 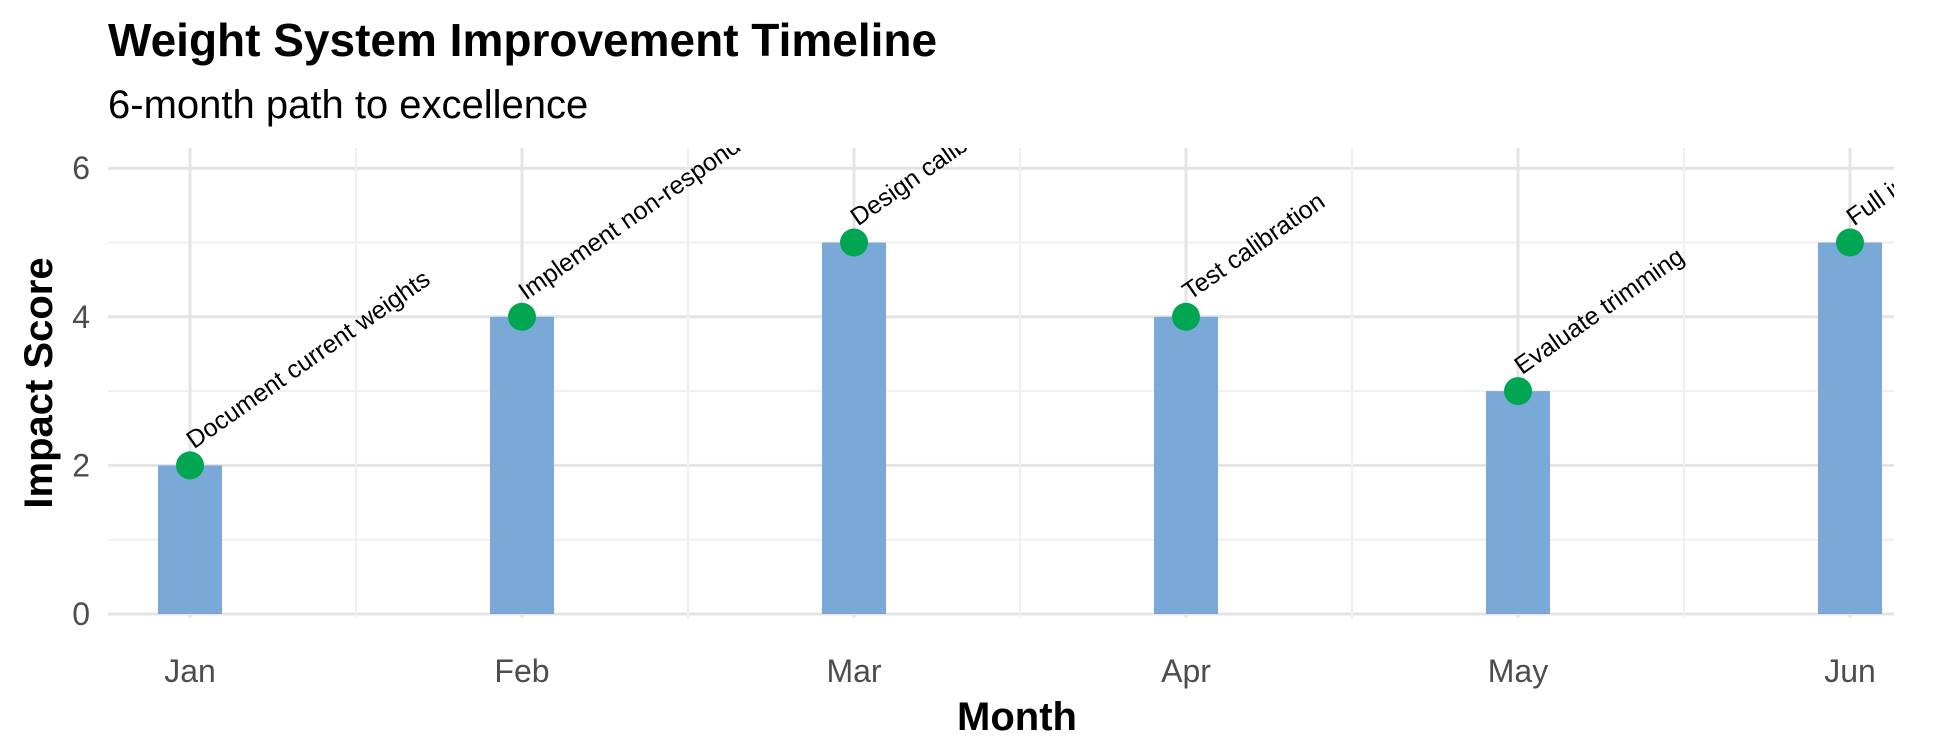 What do you see at coordinates (81, 391) in the screenshot?
I see `y-axis-ticks: 0 2 4 6` at bounding box center [81, 391].